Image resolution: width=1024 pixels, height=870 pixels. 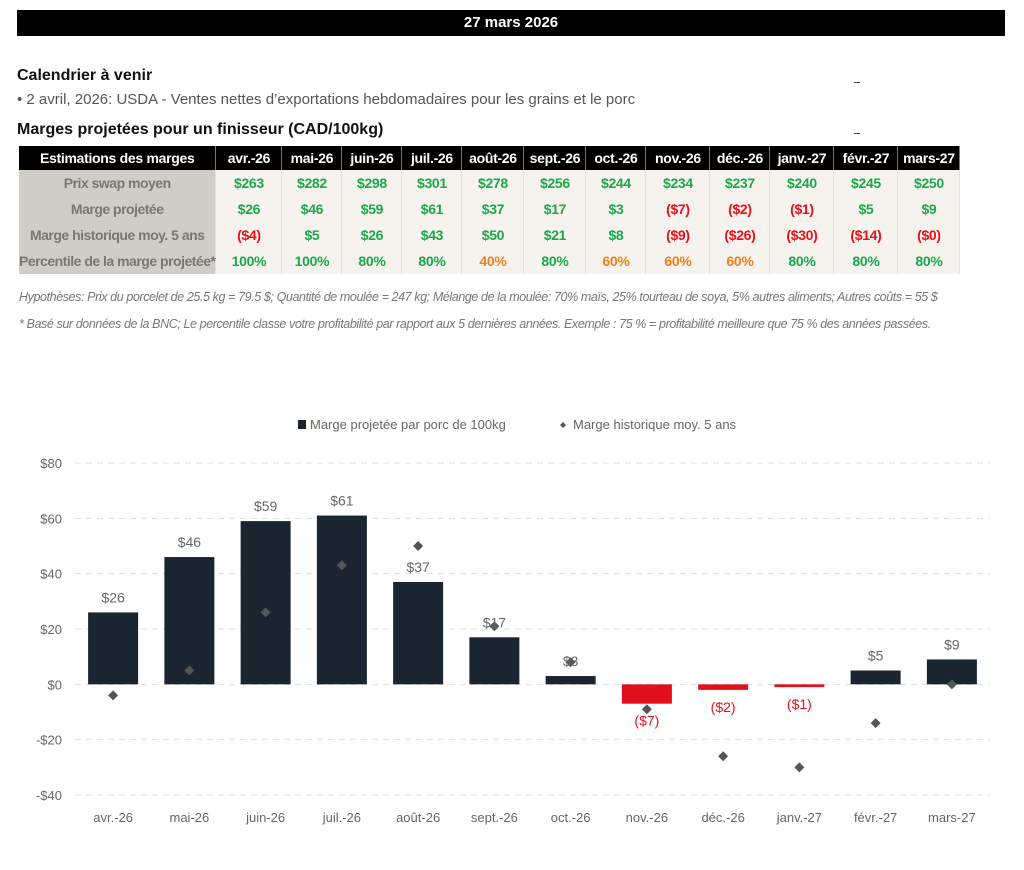 What do you see at coordinates (616, 235) in the screenshot?
I see `table-cell: $8` at bounding box center [616, 235].